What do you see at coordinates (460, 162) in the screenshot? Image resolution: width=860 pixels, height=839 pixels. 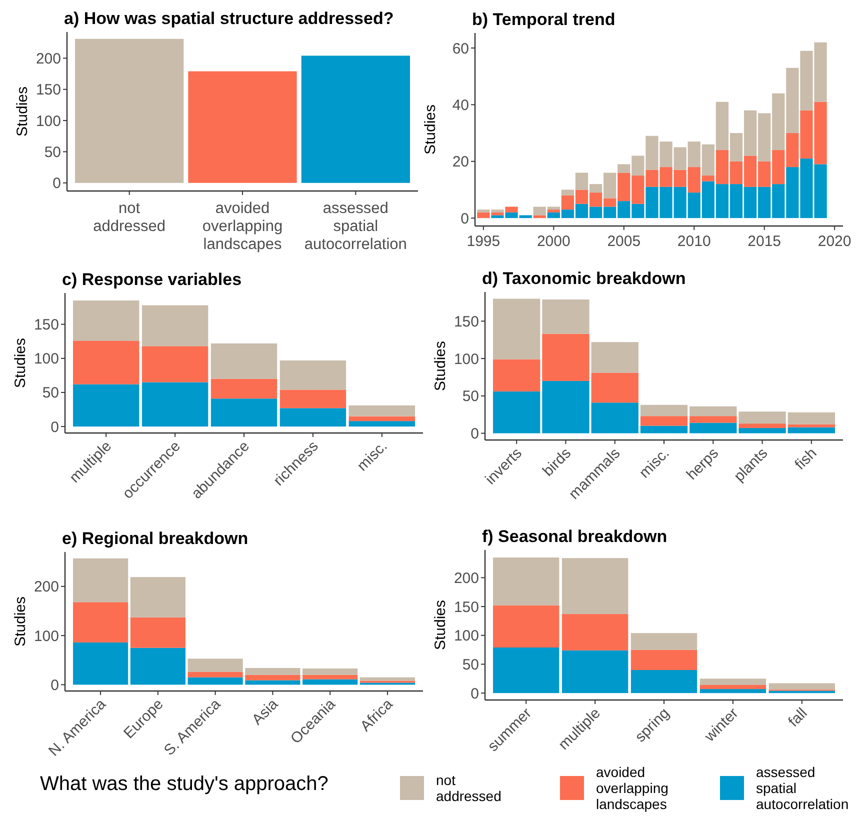 I see `y-tick-label: 20` at bounding box center [460, 162].